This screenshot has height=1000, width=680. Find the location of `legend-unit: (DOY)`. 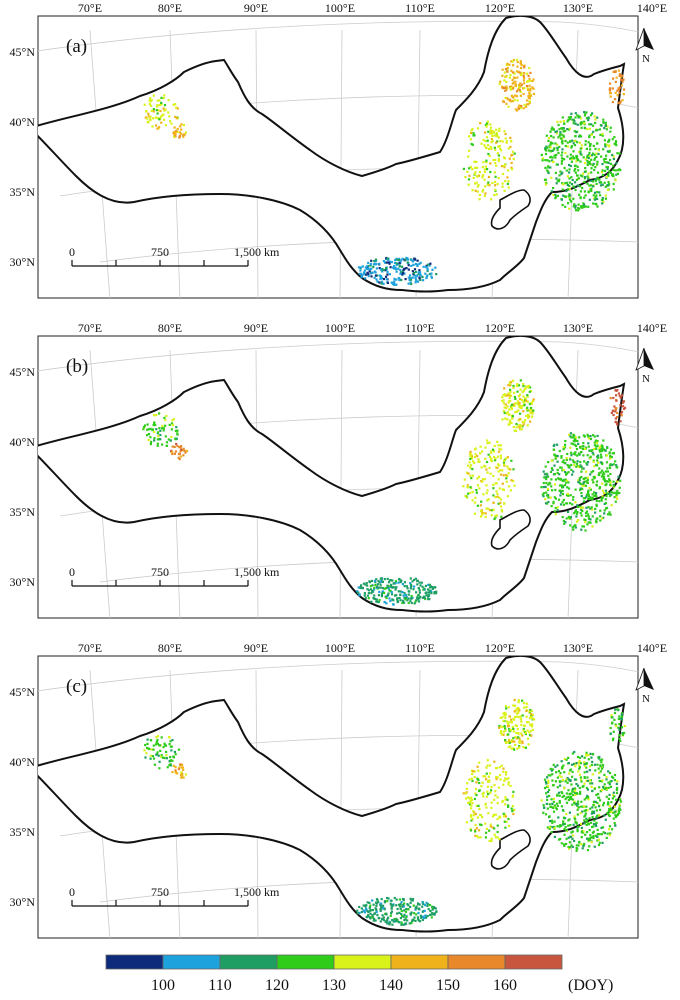

legend-unit: (DOY) is located at coordinates (590, 985).